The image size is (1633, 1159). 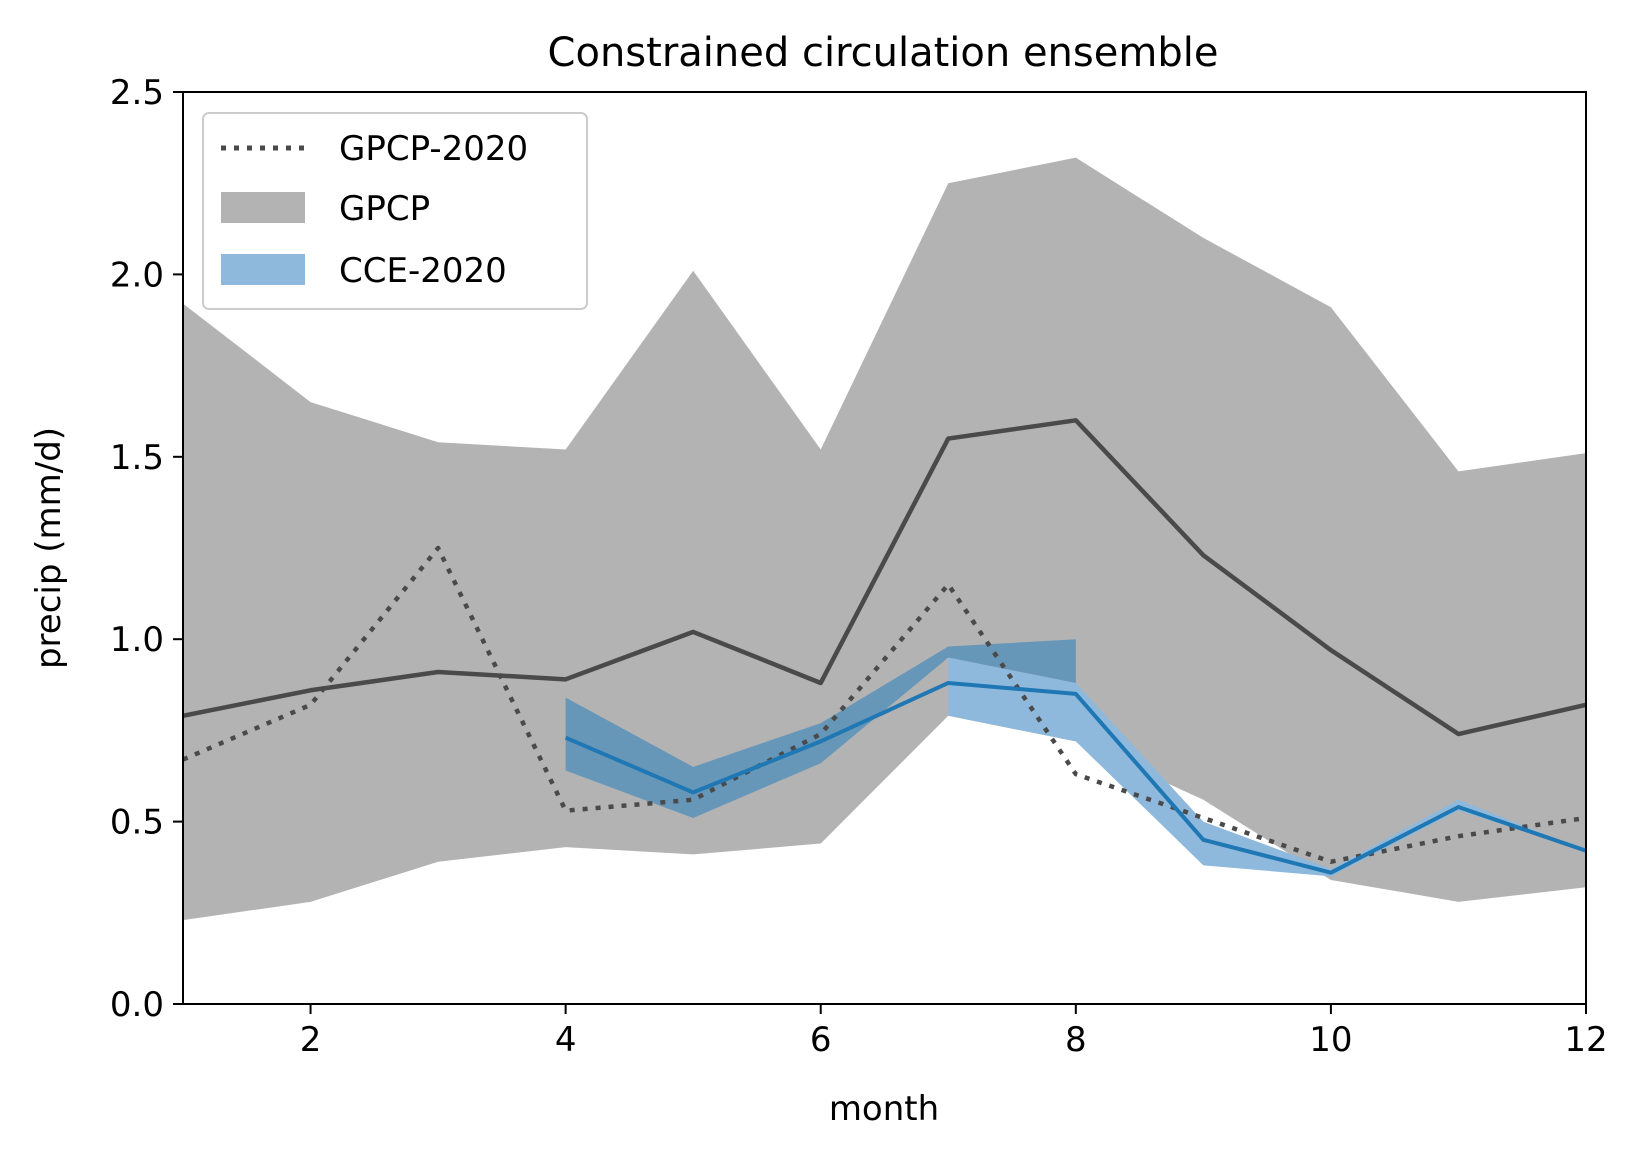 I want to click on legend-label-gpcp: GPCP, so click(x=384, y=209).